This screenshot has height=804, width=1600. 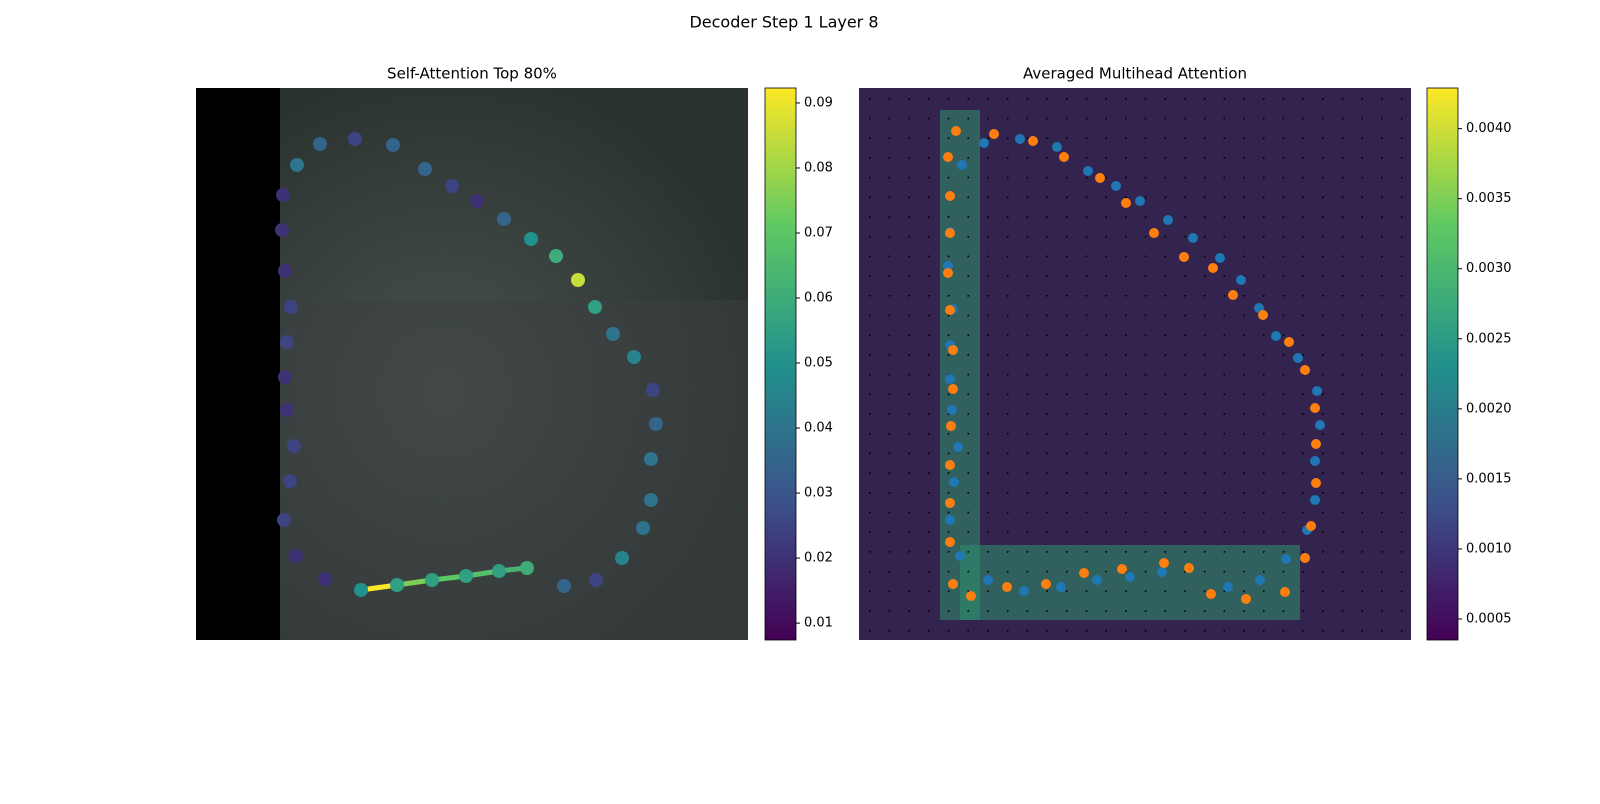 What do you see at coordinates (472, 74) in the screenshot?
I see `panel-title: Self-Attention Top 80%` at bounding box center [472, 74].